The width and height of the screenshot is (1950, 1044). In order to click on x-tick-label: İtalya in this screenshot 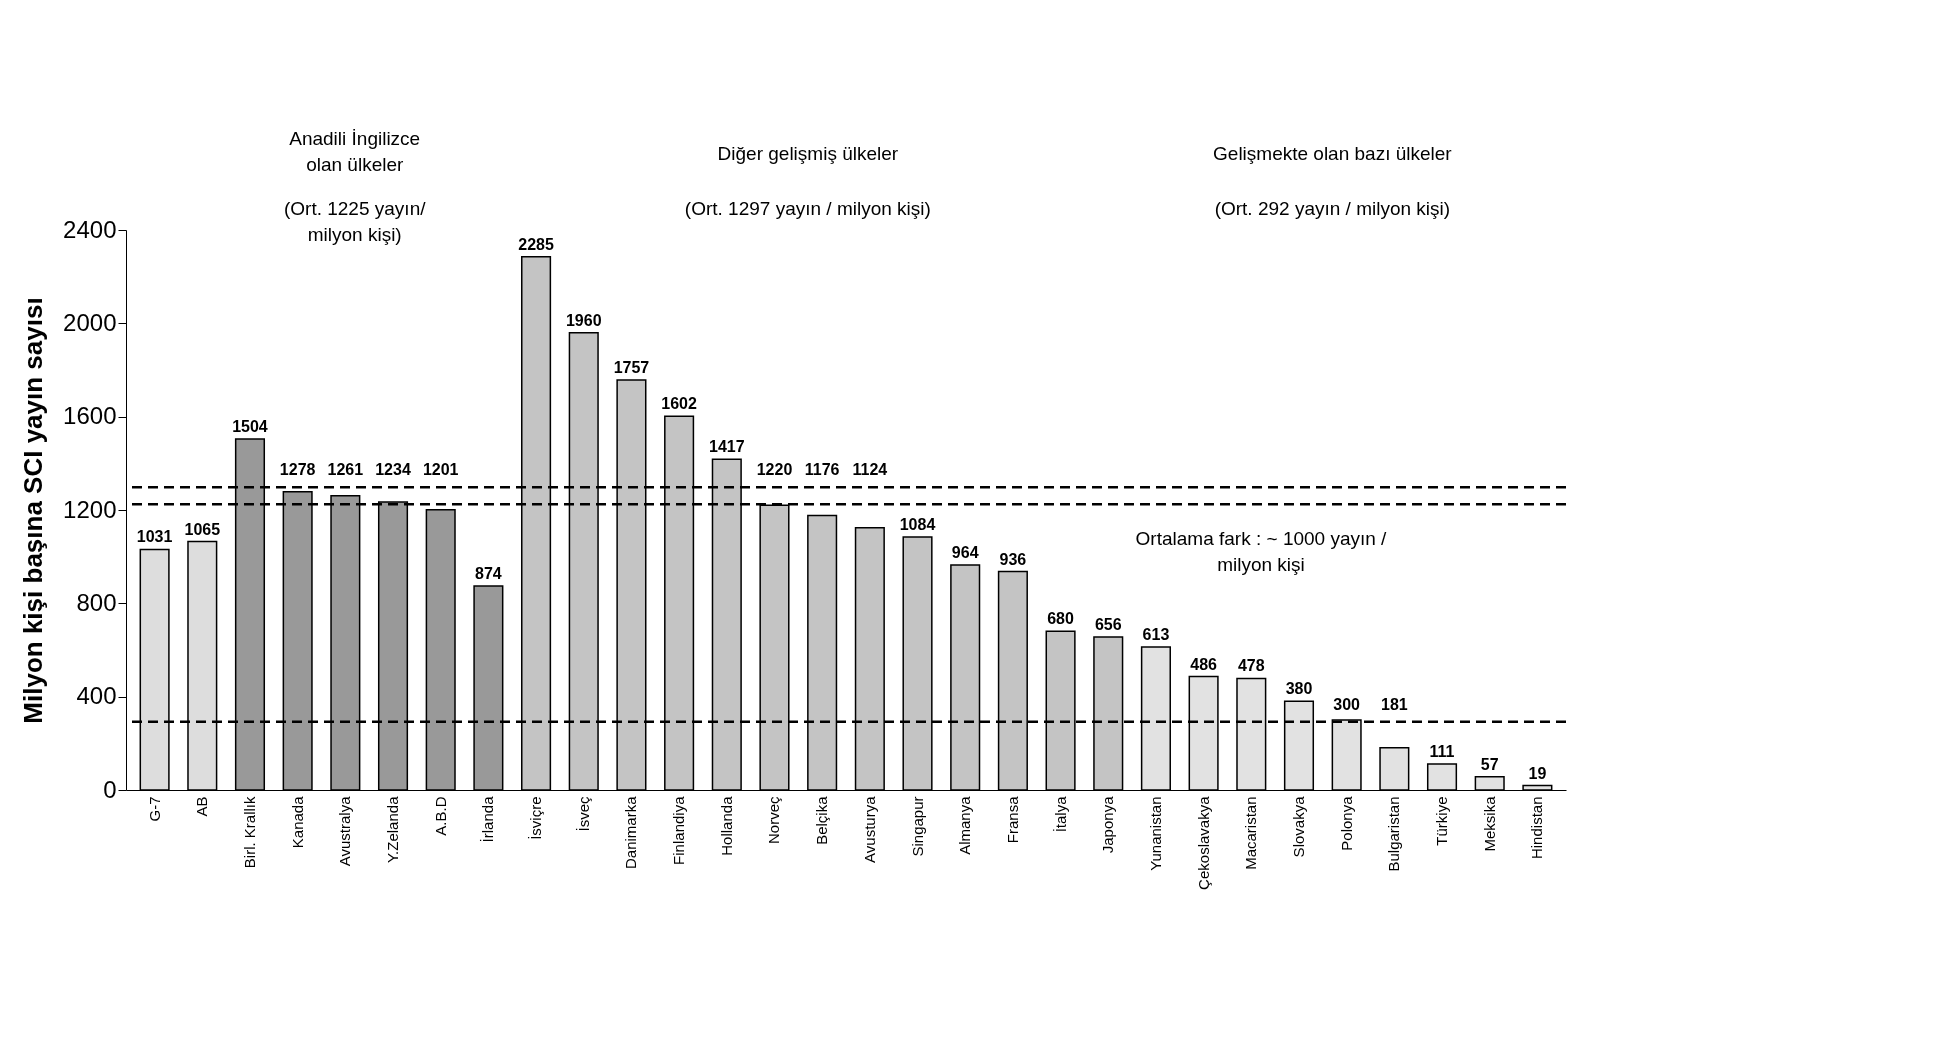, I will do `click(1060, 814)`.